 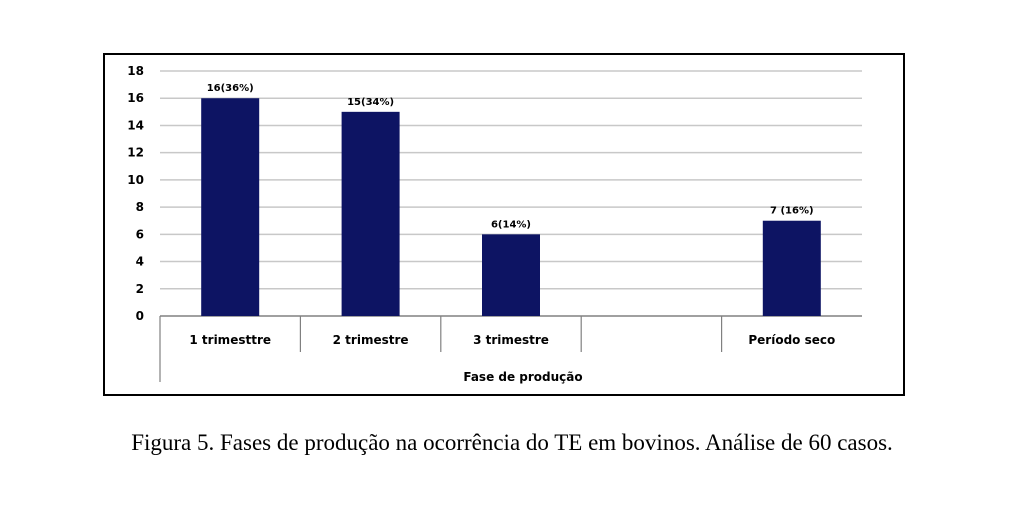 What do you see at coordinates (135, 71) in the screenshot?
I see `y-tick-label: 18` at bounding box center [135, 71].